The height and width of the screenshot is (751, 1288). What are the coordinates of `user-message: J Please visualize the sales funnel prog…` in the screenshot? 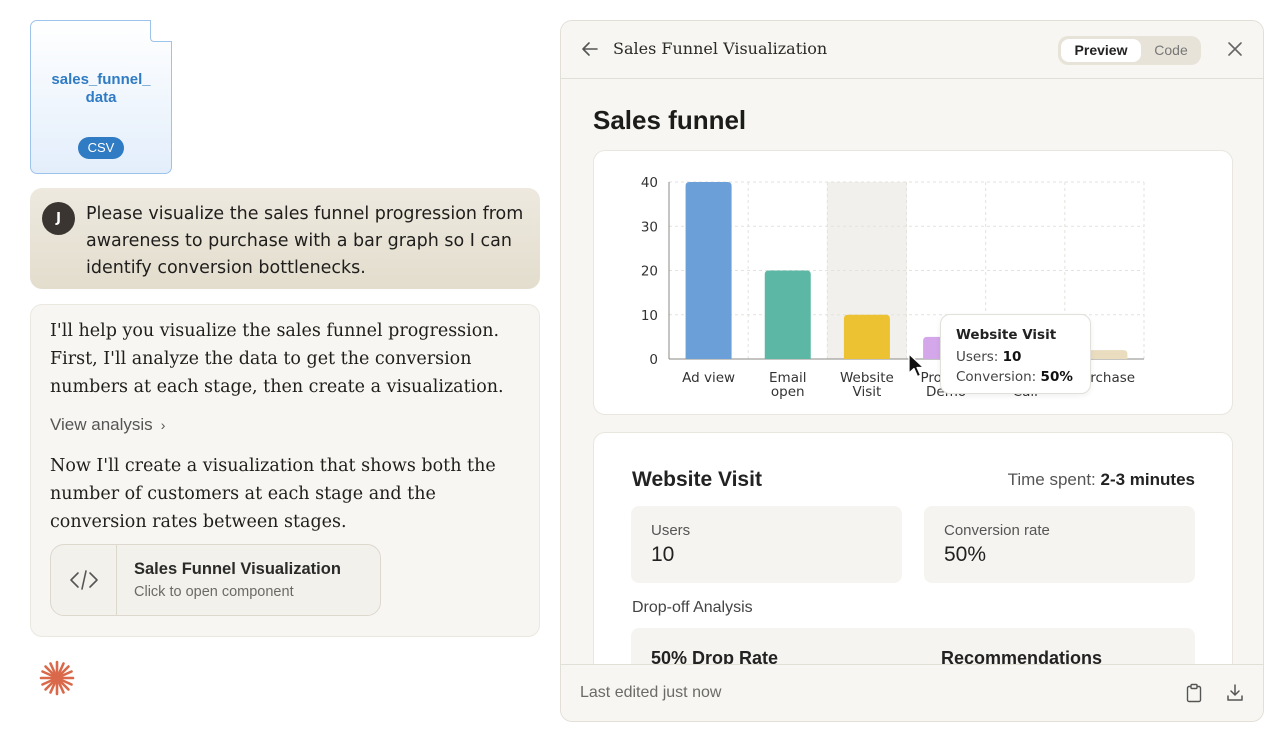 It's located at (285, 238).